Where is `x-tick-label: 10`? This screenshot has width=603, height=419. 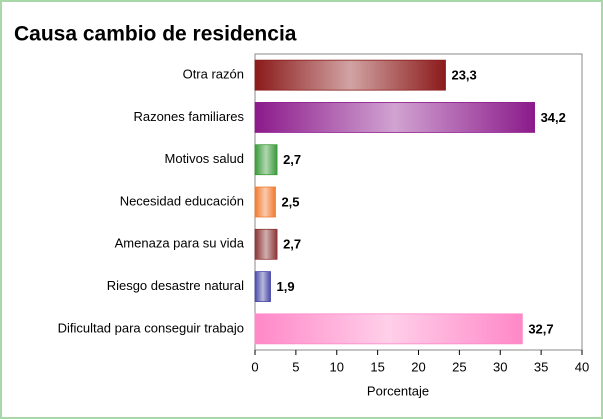 x-tick-label: 10 is located at coordinates (337, 366).